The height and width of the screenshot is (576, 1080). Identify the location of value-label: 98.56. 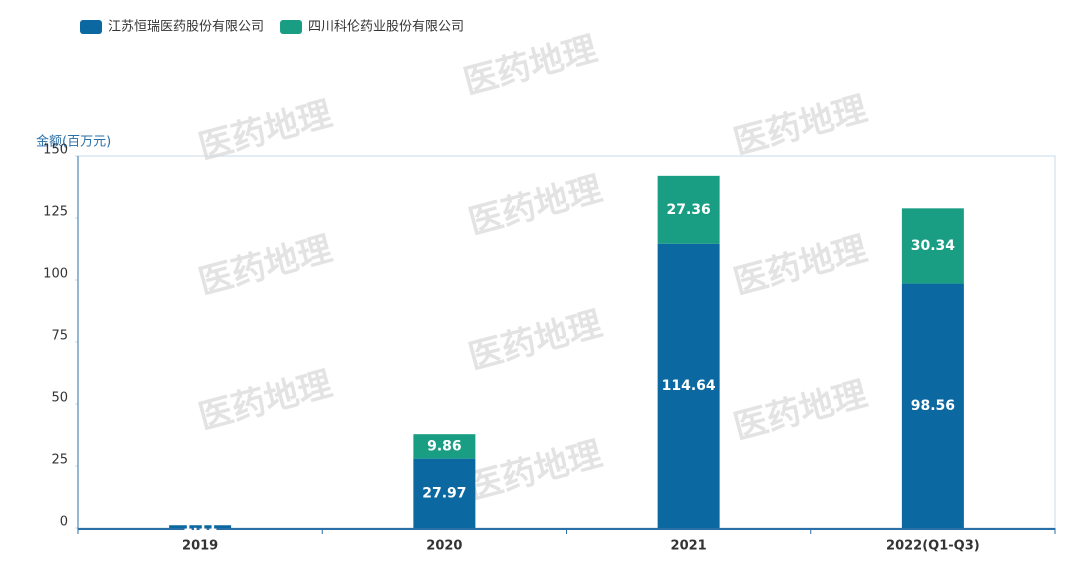
(933, 406).